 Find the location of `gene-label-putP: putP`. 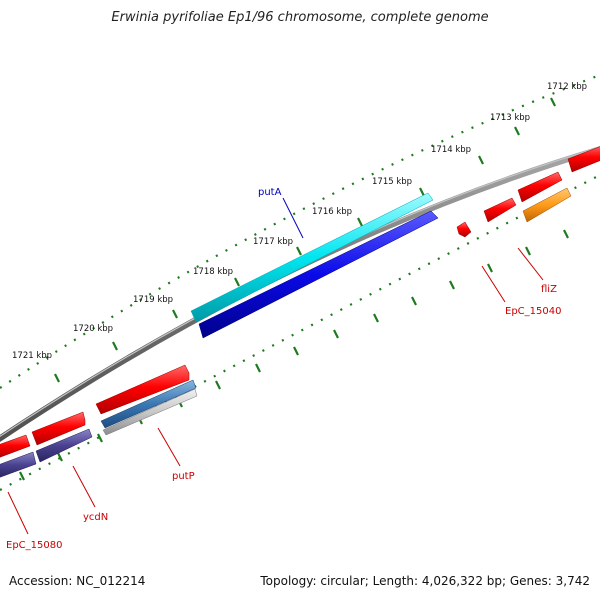

gene-label-putP: putP is located at coordinates (183, 476).